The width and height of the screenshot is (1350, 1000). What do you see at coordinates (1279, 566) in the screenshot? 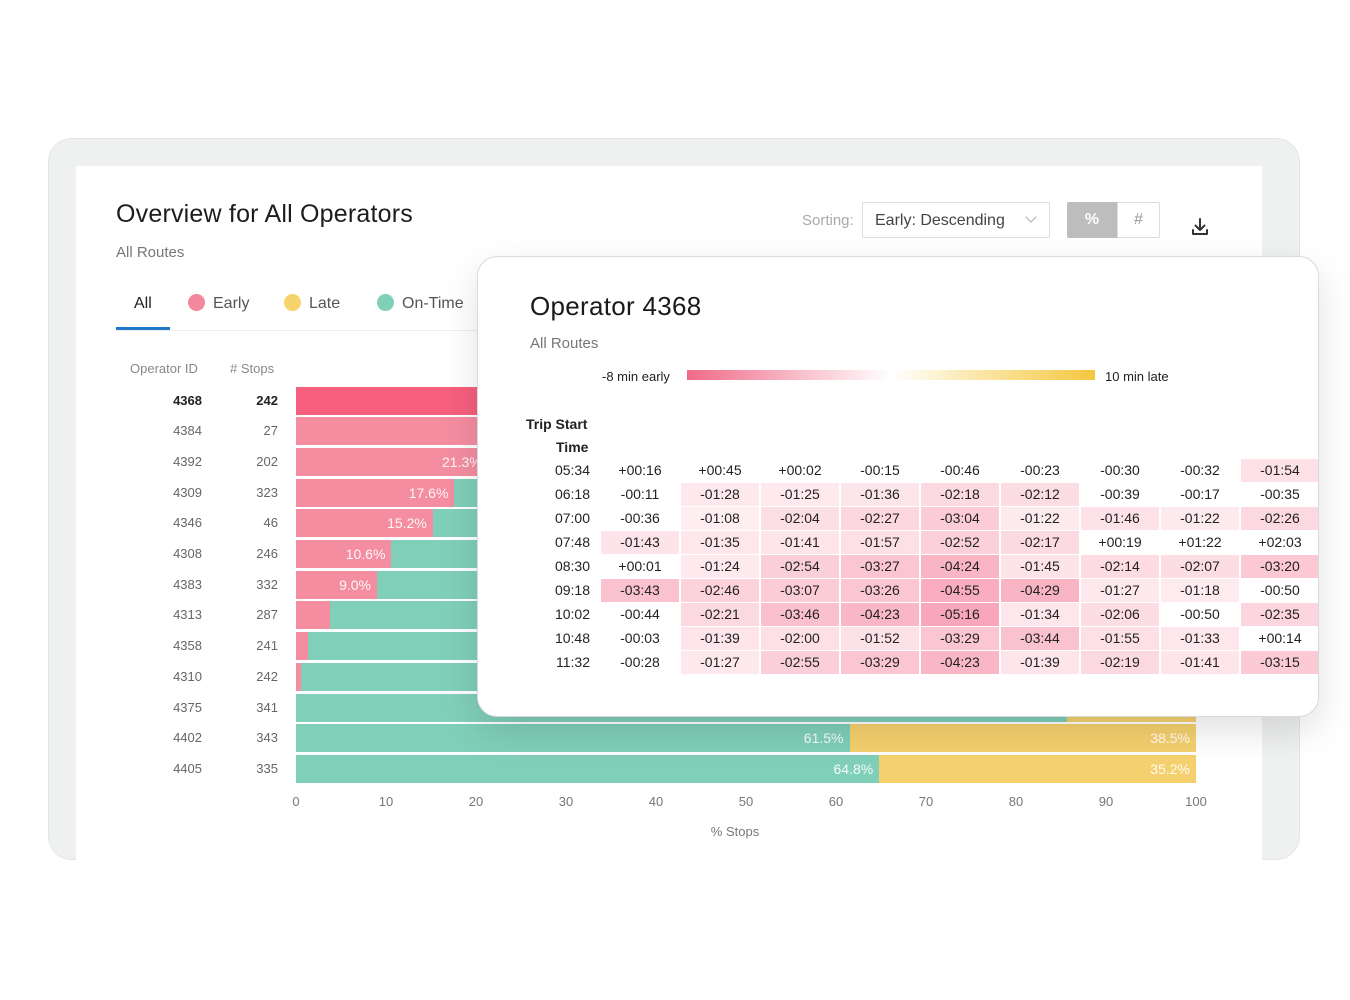
I see `heatmap-cell: -03:20` at bounding box center [1279, 566].